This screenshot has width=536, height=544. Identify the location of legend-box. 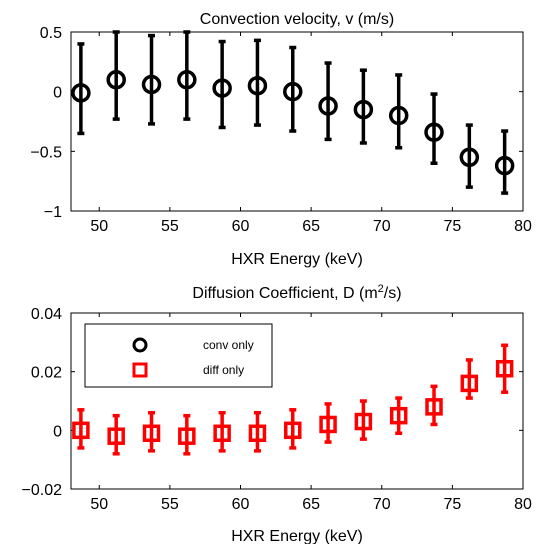
(178, 355).